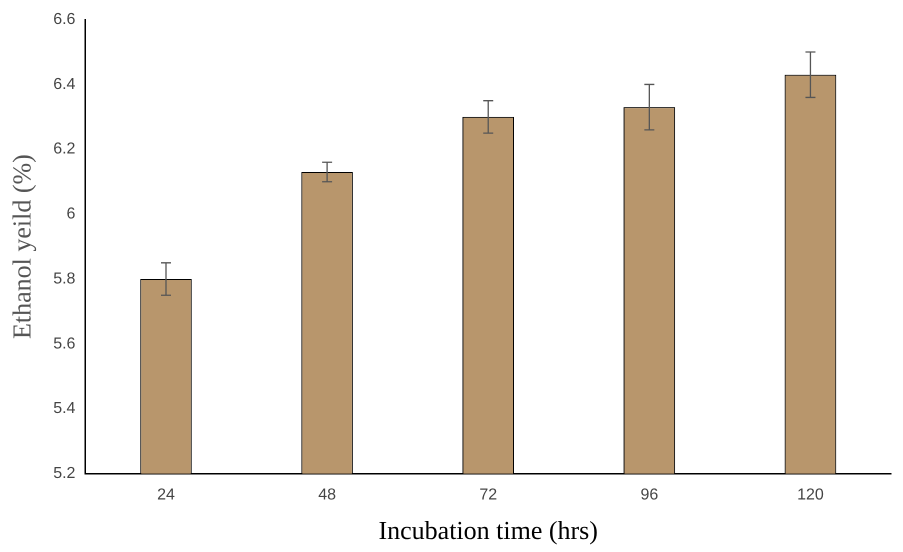 The image size is (903, 552). Describe the element at coordinates (488, 495) in the screenshot. I see `x-tick-label: 72` at that location.